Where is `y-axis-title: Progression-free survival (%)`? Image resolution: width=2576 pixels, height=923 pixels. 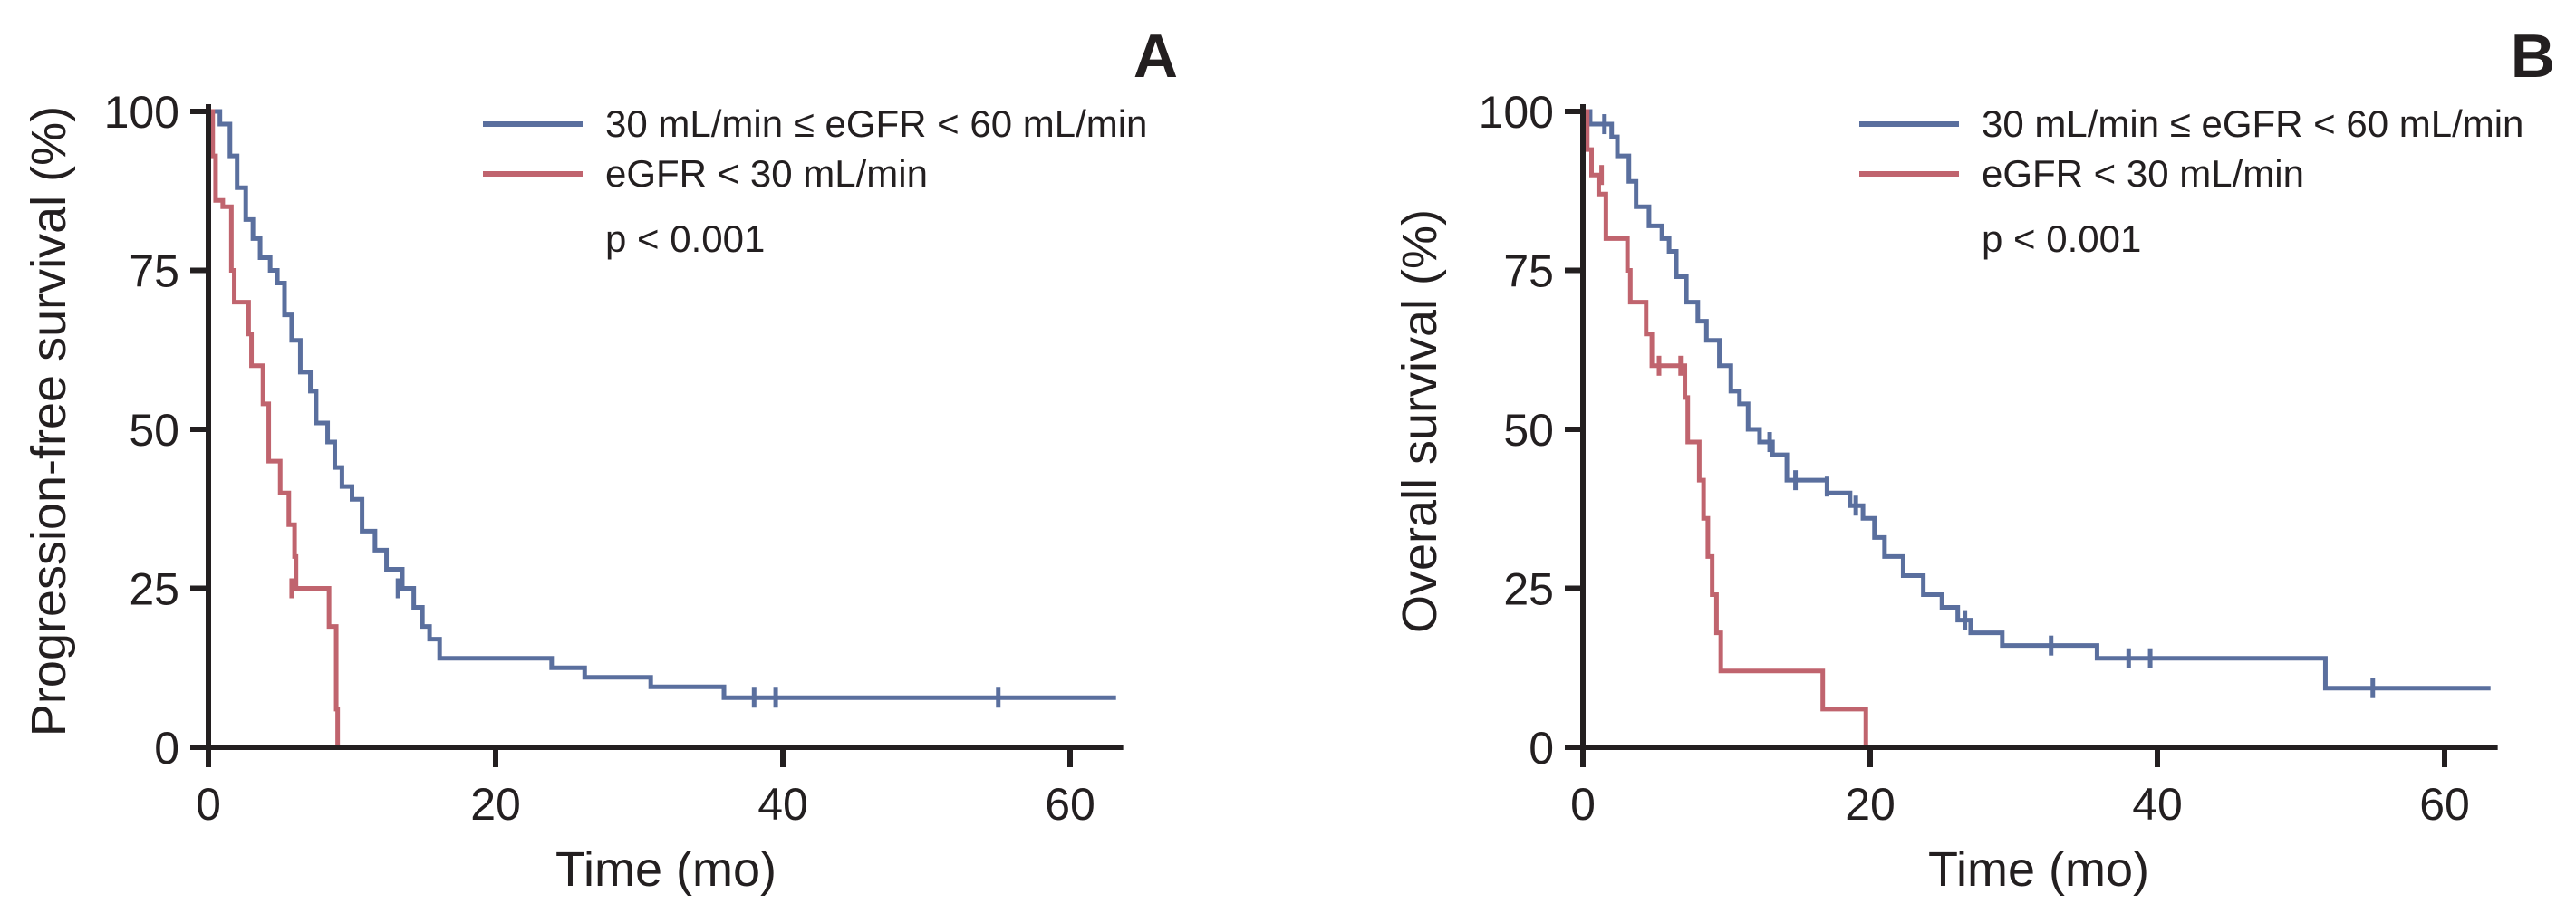 y-axis-title: Progression-free survival (%) is located at coordinates (49, 421).